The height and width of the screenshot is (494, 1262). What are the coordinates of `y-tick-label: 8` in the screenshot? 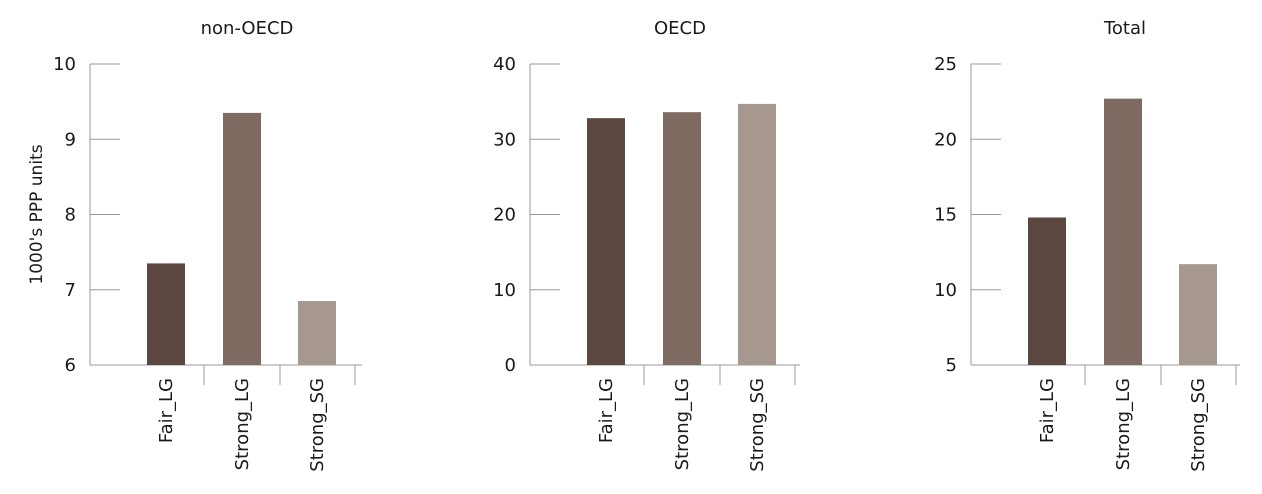 It's located at (70, 215).